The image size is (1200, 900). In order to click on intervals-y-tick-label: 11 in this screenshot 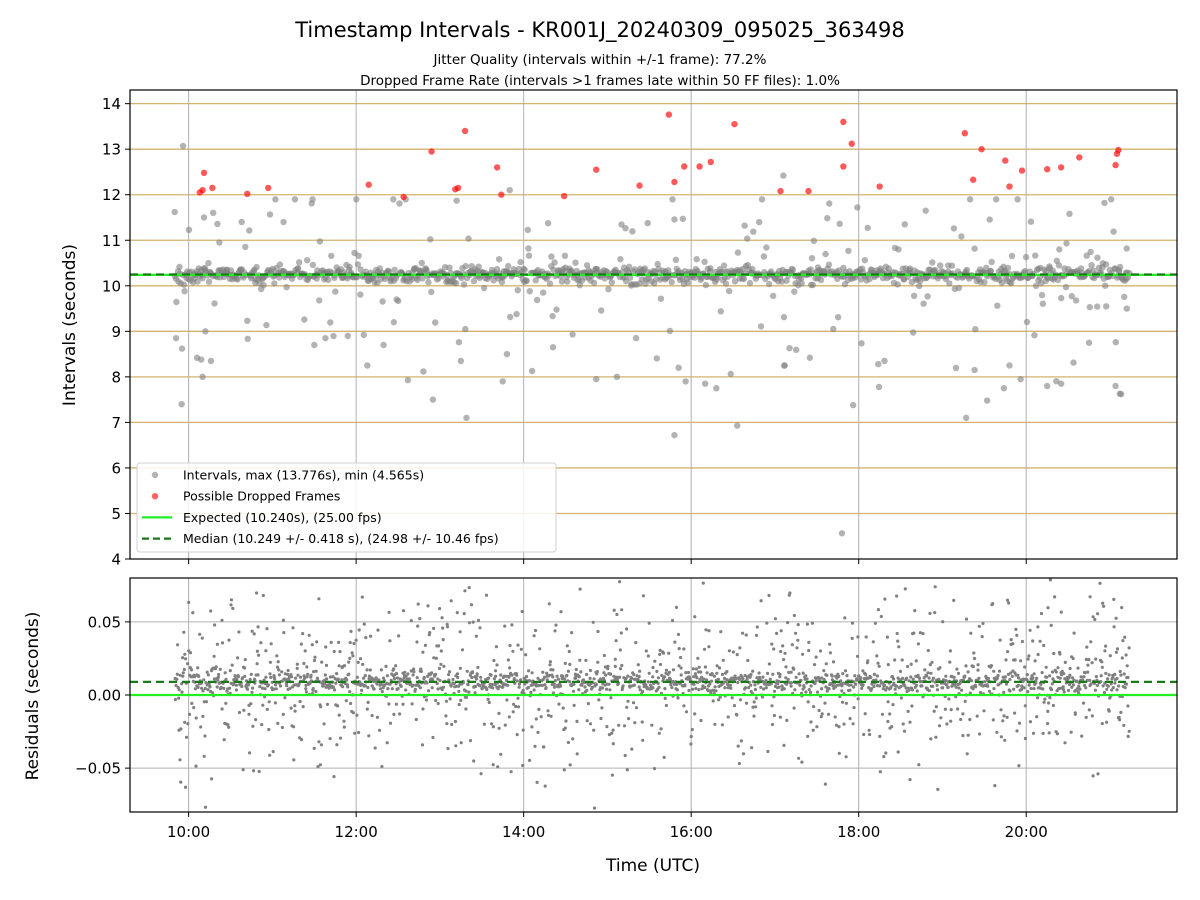, I will do `click(111, 241)`.